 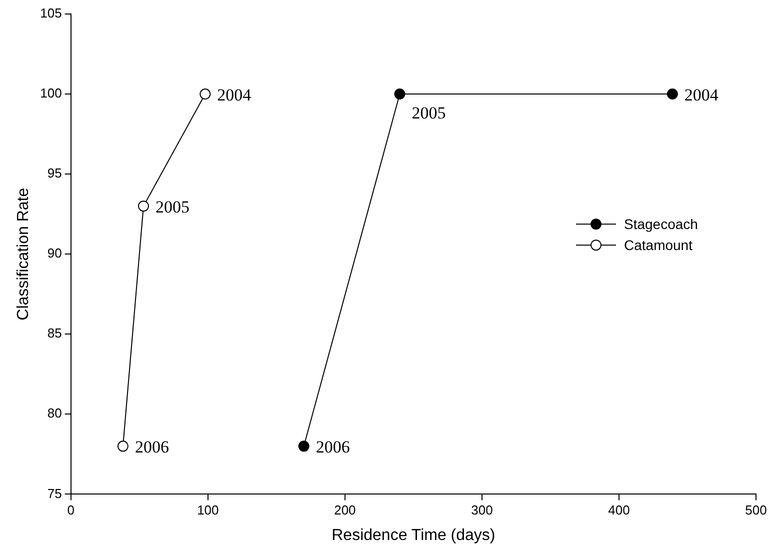 I want to click on y-tick-label: 90, so click(x=54, y=253).